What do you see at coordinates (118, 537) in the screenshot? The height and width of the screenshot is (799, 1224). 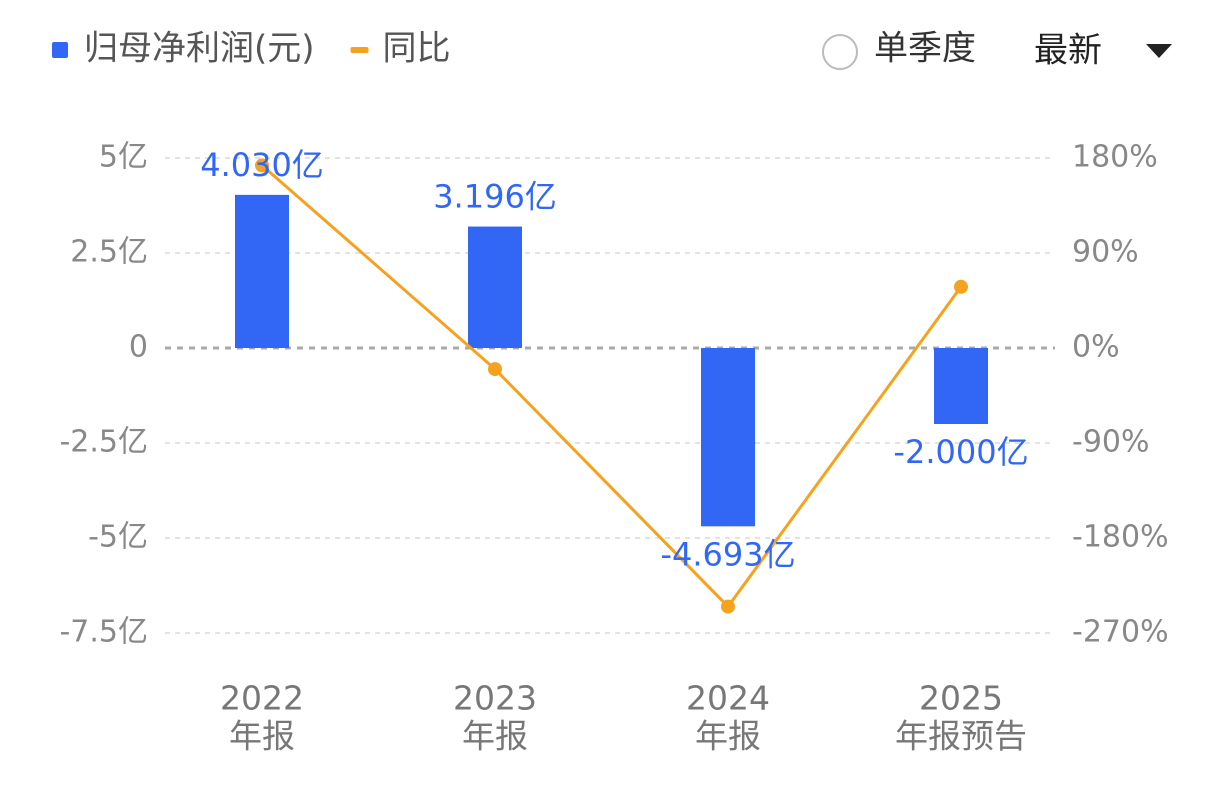 I see `y-tick-label: -5亿` at bounding box center [118, 537].